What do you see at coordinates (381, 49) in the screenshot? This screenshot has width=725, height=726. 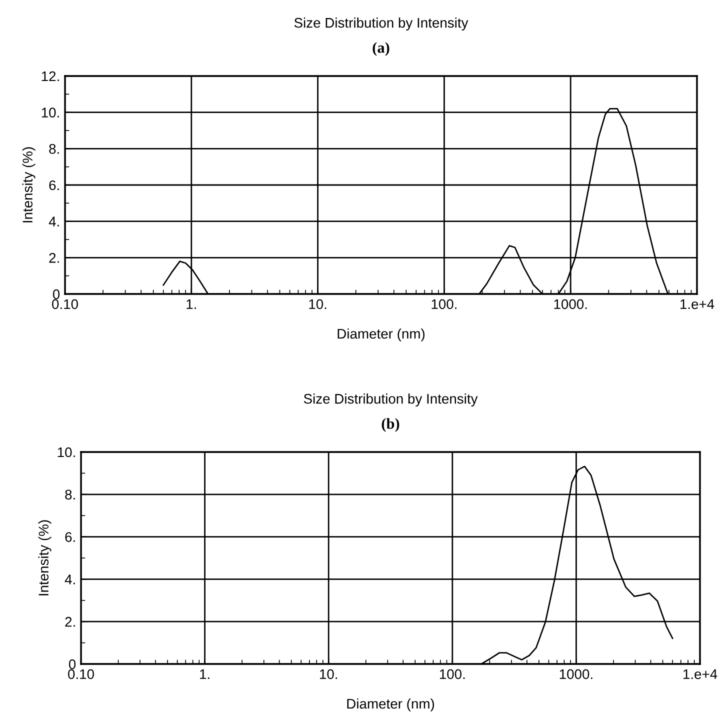 I see `chart-subtitle: (a)` at bounding box center [381, 49].